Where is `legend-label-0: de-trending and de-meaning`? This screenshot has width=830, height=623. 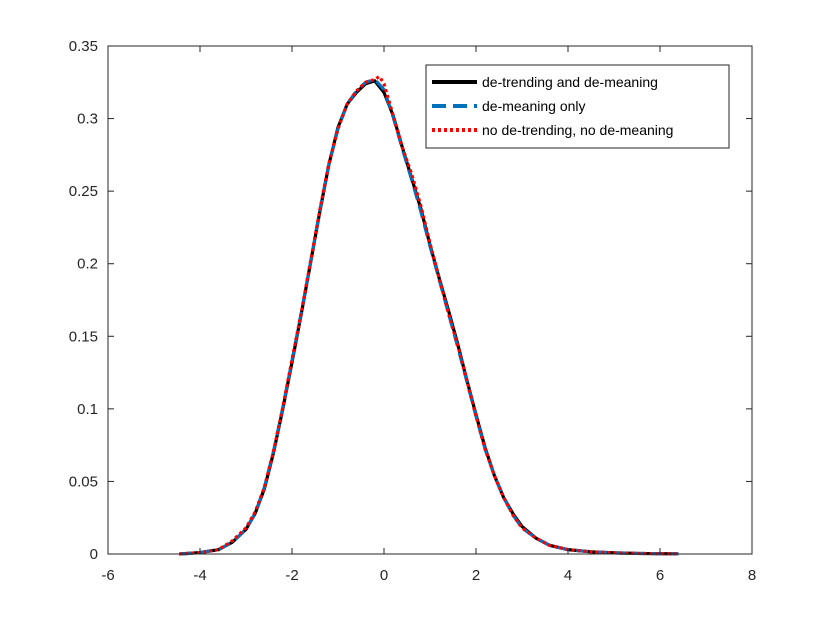 legend-label-0: de-trending and de-meaning is located at coordinates (570, 82).